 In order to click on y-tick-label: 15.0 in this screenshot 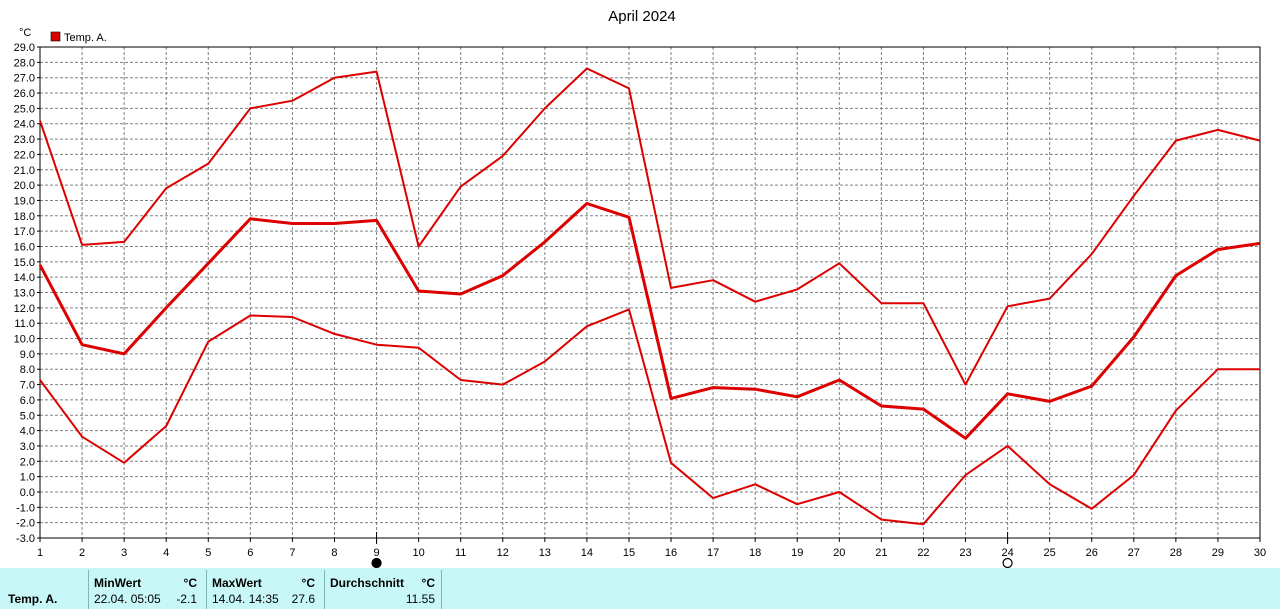, I will do `click(24, 263)`.